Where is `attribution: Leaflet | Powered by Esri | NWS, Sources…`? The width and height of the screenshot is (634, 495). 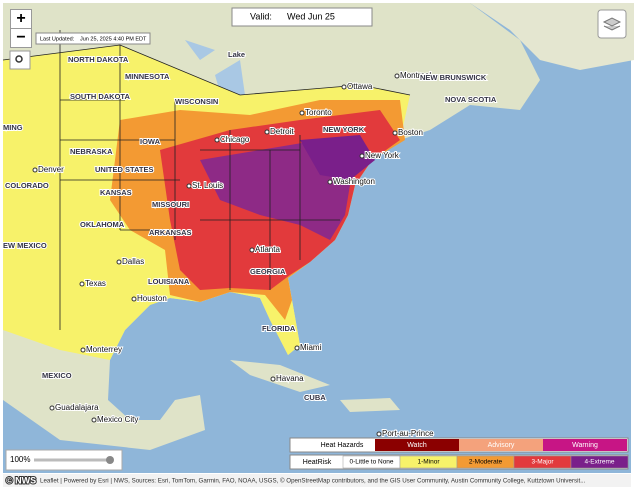 attribution: Leaflet | Powered by Esri | NWS, Sources… is located at coordinates (313, 481).